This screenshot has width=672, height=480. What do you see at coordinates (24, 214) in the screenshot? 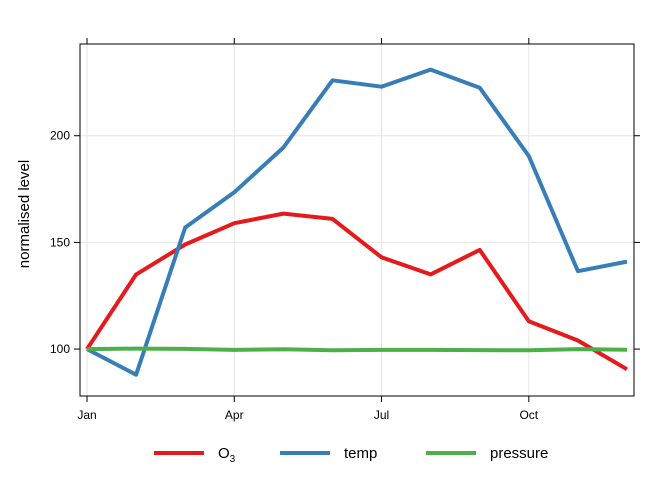
I see `y-axis-title: normalised level` at bounding box center [24, 214].